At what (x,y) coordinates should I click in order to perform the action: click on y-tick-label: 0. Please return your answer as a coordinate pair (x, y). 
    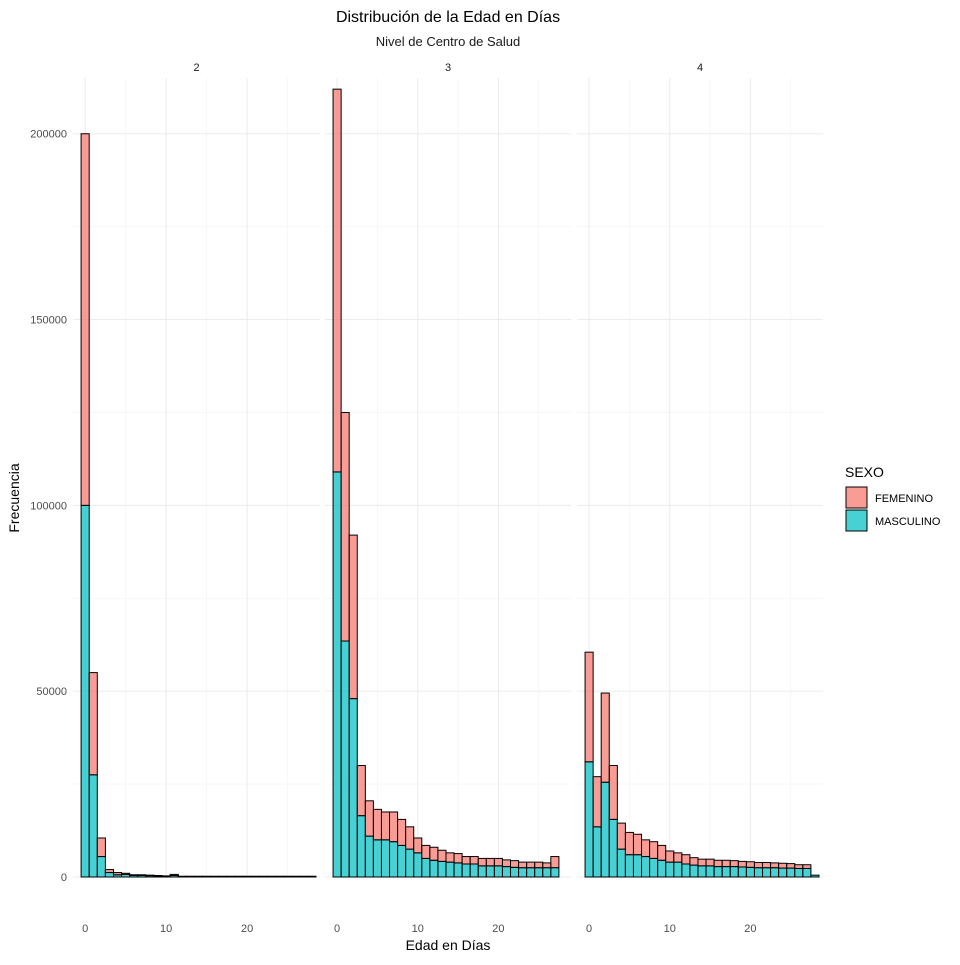
    Looking at the image, I should click on (64, 878).